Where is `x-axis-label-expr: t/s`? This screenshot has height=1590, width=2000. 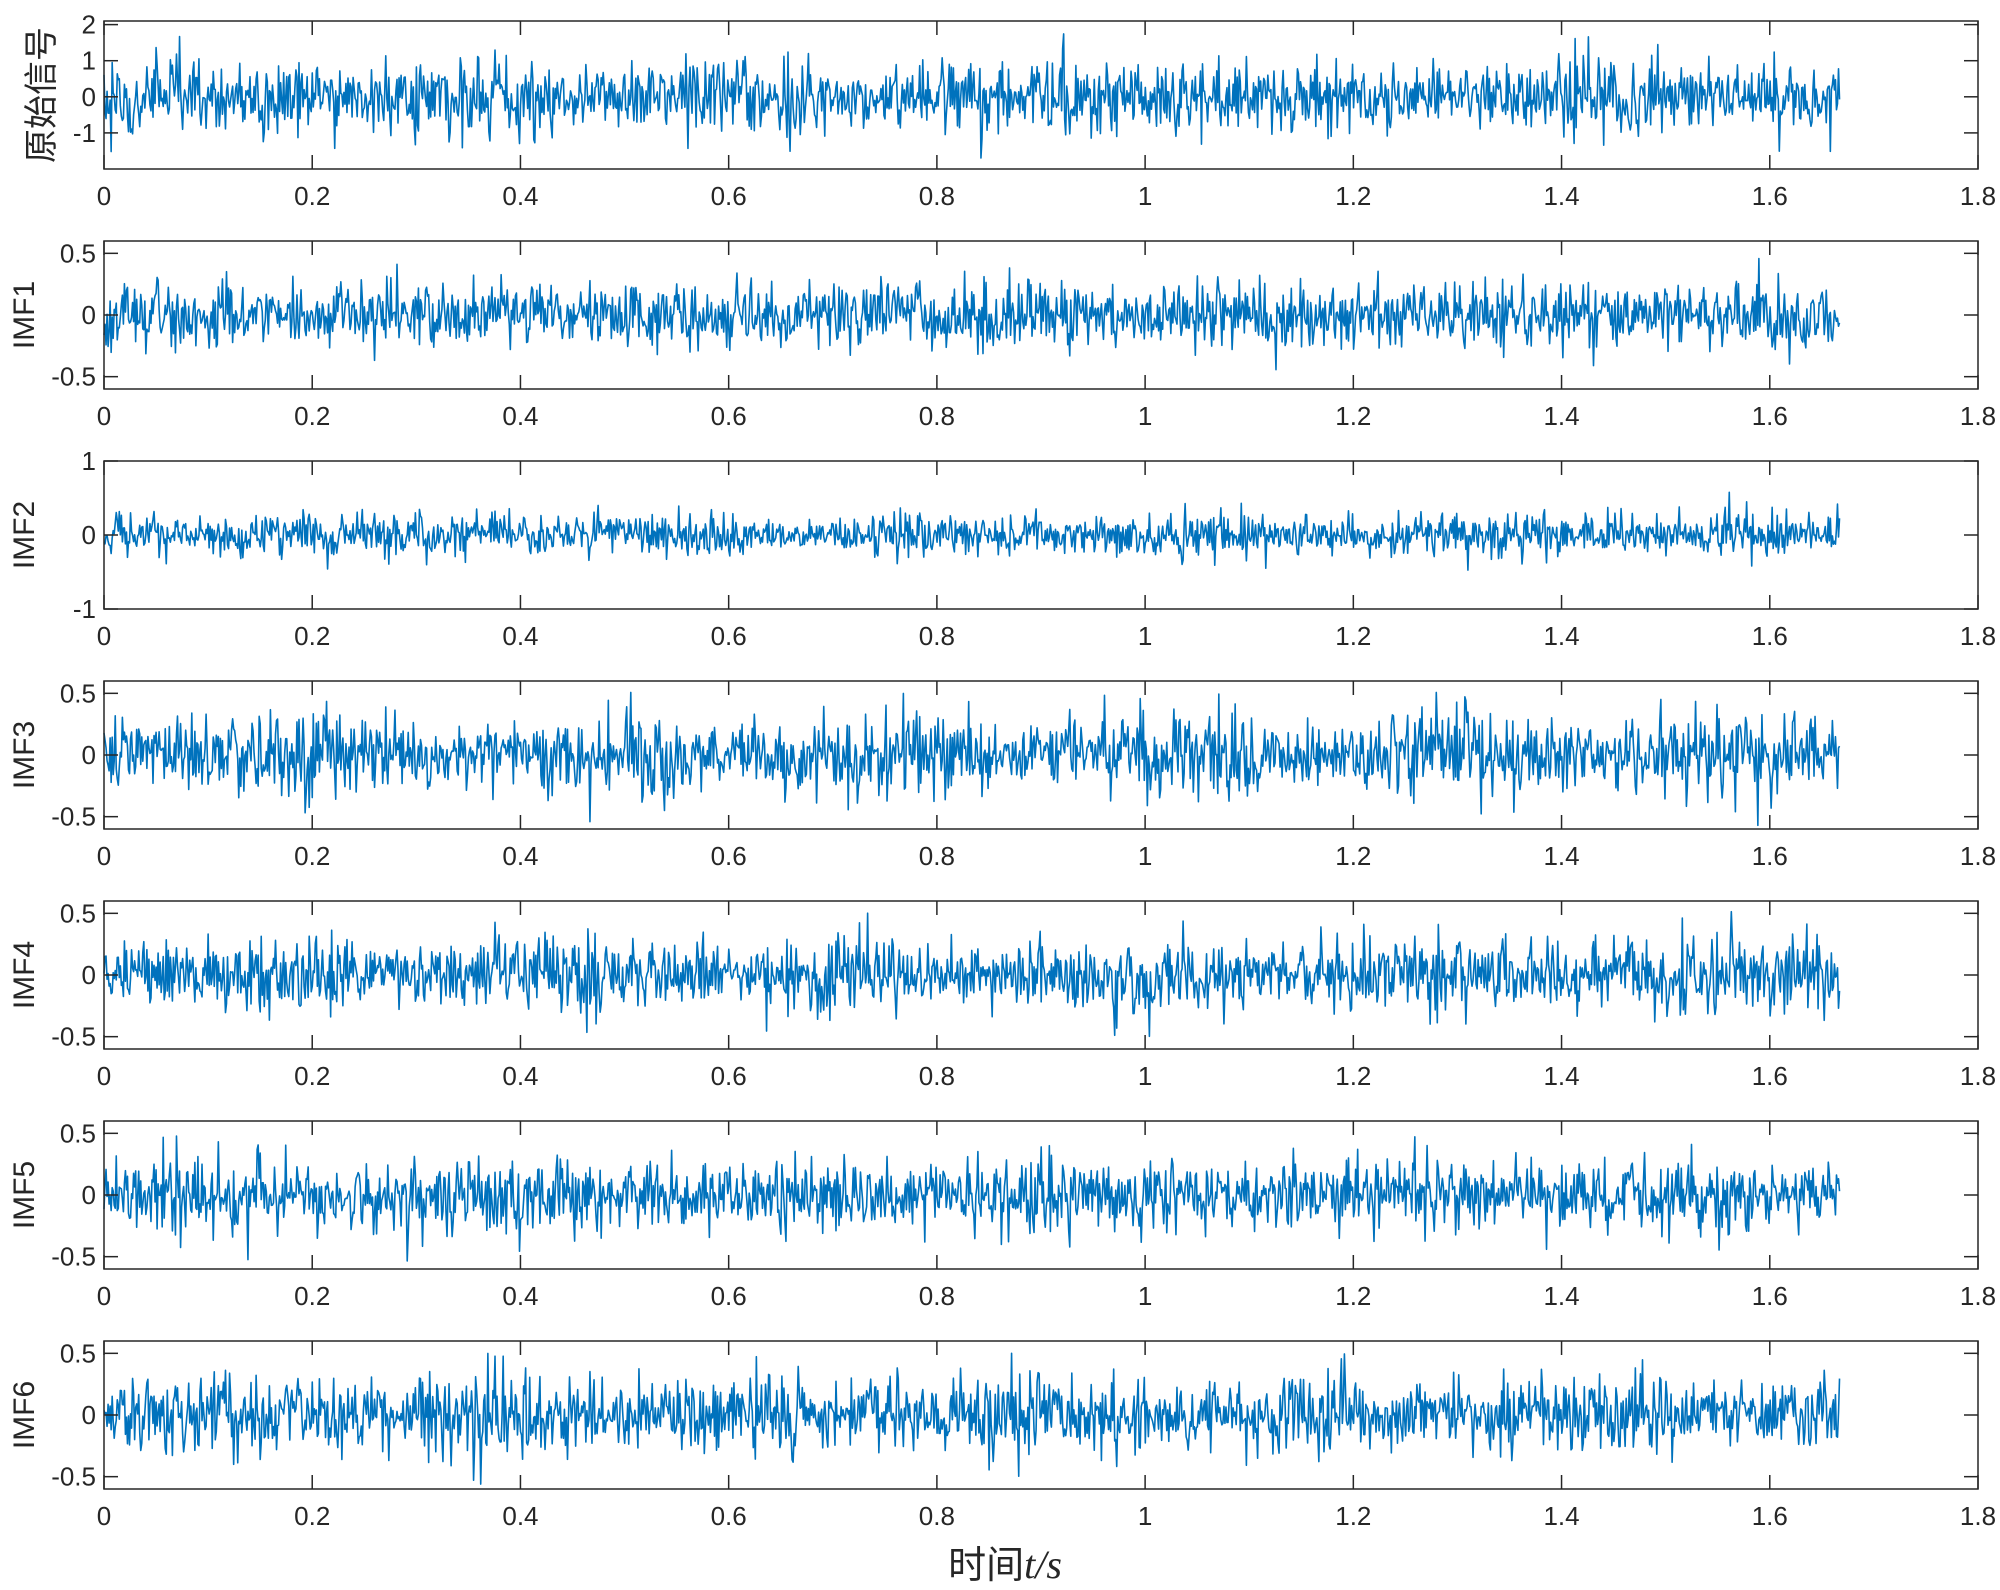
x-axis-label-expr: t/s is located at coordinates (1043, 1564).